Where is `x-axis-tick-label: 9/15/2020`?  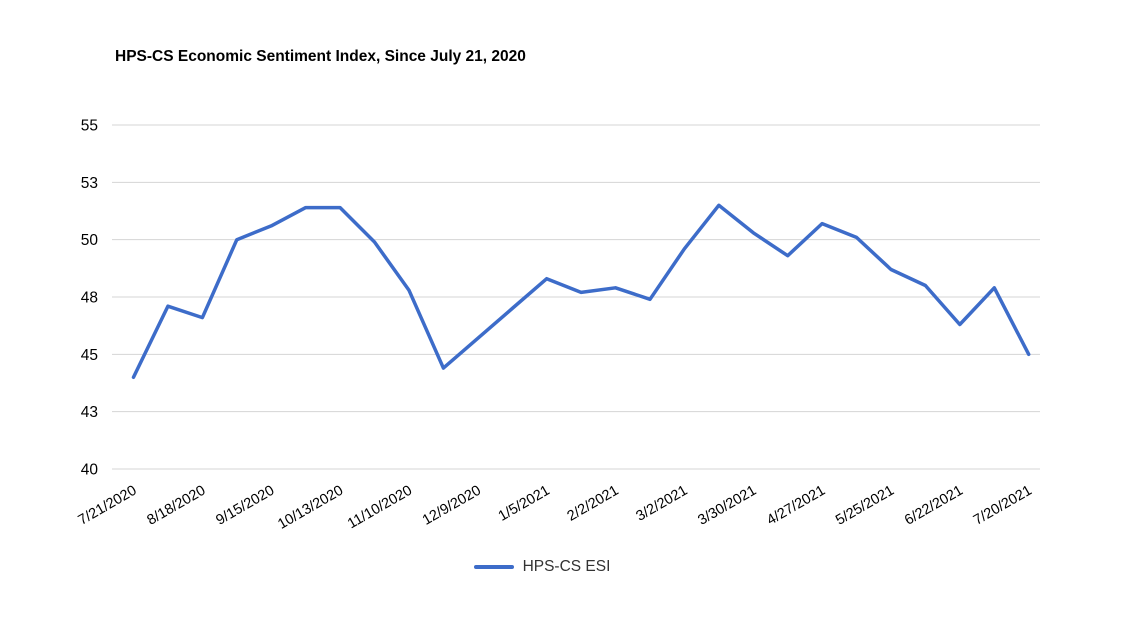
x-axis-tick-label: 9/15/2020 is located at coordinates (245, 506).